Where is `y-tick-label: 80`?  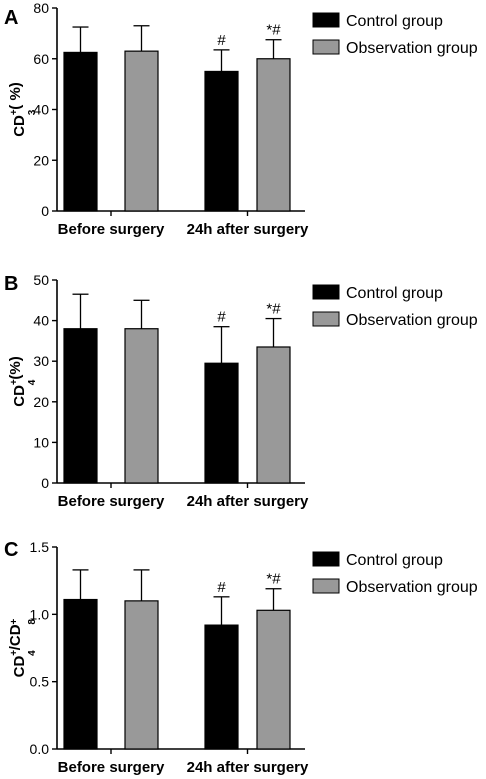 y-tick-label: 80 is located at coordinates (41, 8).